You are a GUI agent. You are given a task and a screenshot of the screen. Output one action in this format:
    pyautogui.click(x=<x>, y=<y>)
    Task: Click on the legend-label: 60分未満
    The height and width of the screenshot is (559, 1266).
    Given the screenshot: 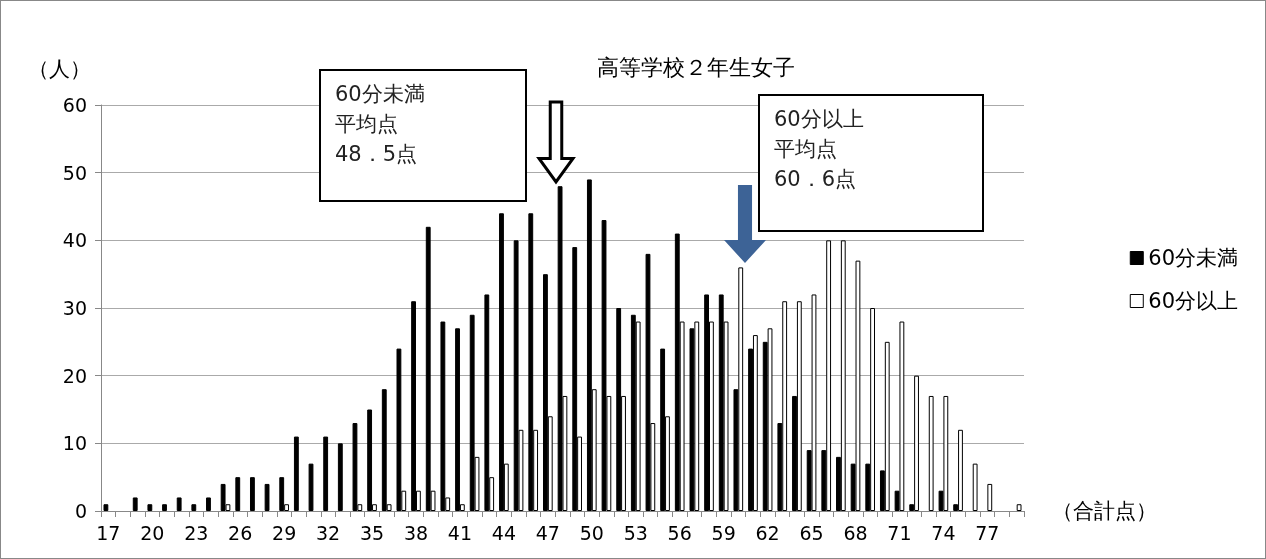 What is the action you would take?
    pyautogui.click(x=1193, y=258)
    